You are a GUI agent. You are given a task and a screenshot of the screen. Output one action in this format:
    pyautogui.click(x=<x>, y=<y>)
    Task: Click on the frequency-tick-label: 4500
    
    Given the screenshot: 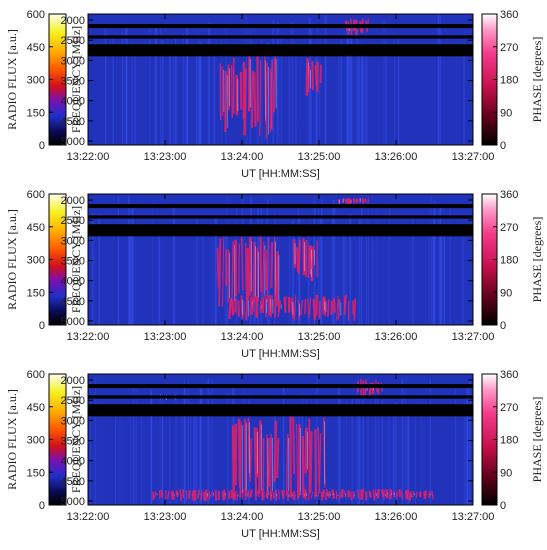 What is the action you would take?
    pyautogui.click(x=73, y=302)
    